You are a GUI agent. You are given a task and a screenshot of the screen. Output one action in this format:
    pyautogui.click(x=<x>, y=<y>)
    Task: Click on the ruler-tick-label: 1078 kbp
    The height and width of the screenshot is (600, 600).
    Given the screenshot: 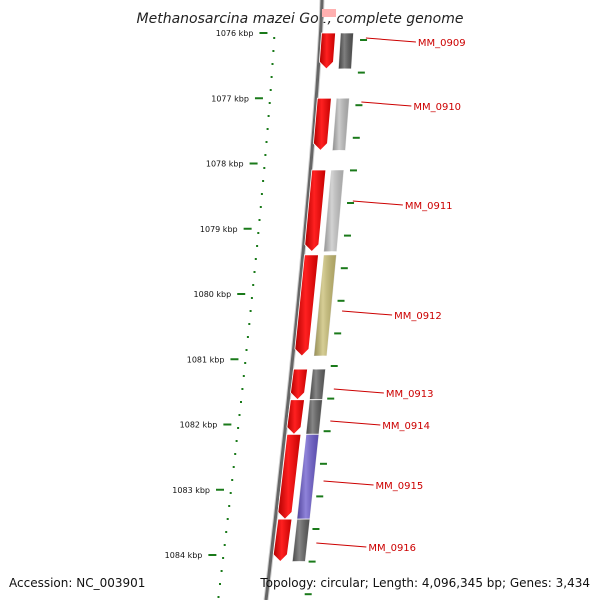 What is the action you would take?
    pyautogui.click(x=225, y=164)
    